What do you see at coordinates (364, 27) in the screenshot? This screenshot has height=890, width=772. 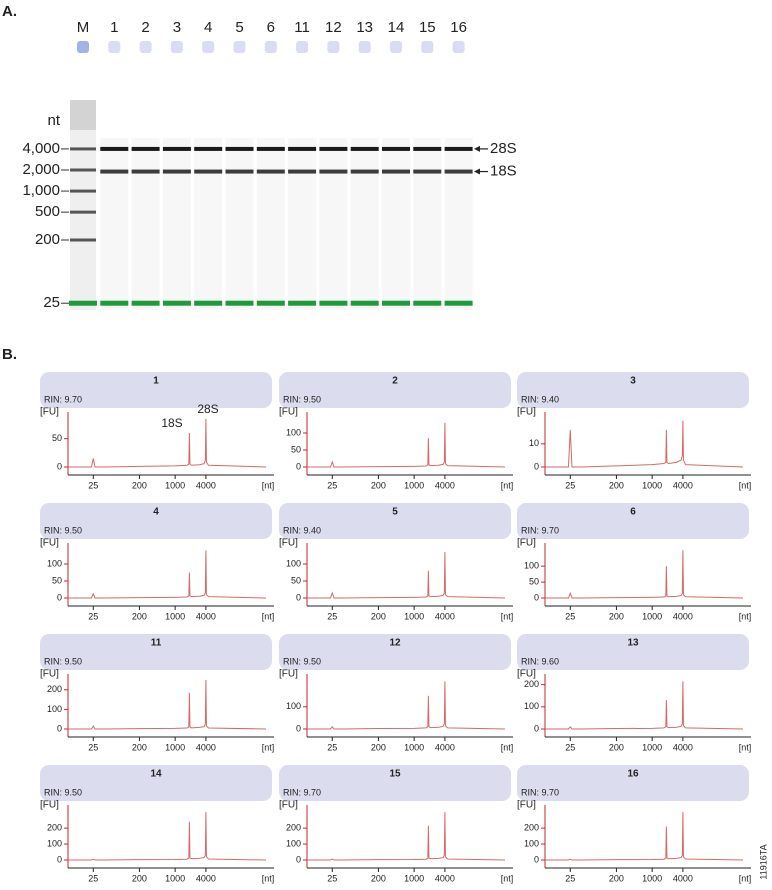 I see `lane-label: 13` at bounding box center [364, 27].